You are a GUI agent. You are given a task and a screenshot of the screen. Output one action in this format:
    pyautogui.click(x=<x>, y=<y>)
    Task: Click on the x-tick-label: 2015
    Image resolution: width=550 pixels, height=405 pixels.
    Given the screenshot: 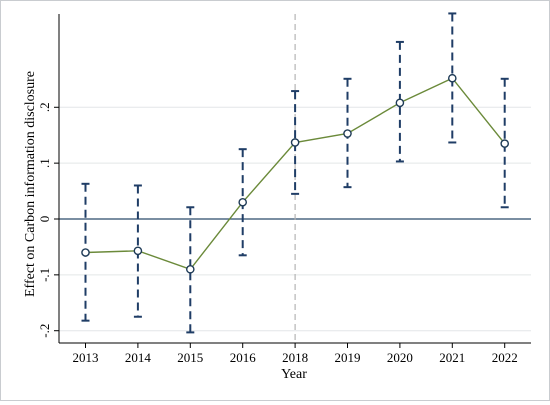 What is the action you would take?
    pyautogui.click(x=190, y=357)
    